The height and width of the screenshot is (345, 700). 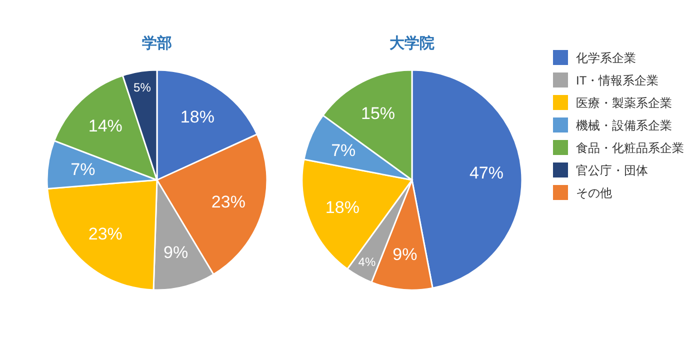 I want to click on data-label: 15%, so click(x=378, y=113).